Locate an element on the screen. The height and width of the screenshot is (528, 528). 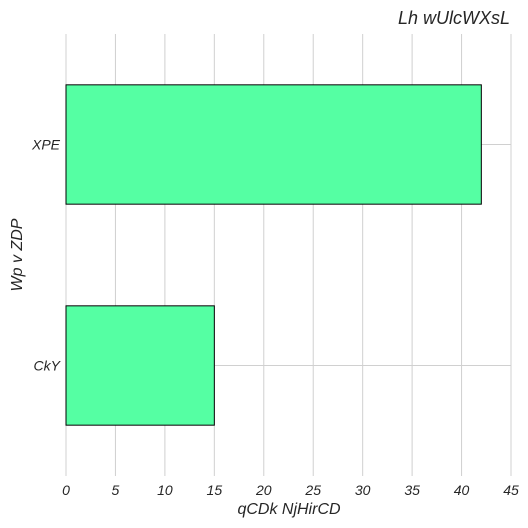
x-tick-label: 40 is located at coordinates (462, 490).